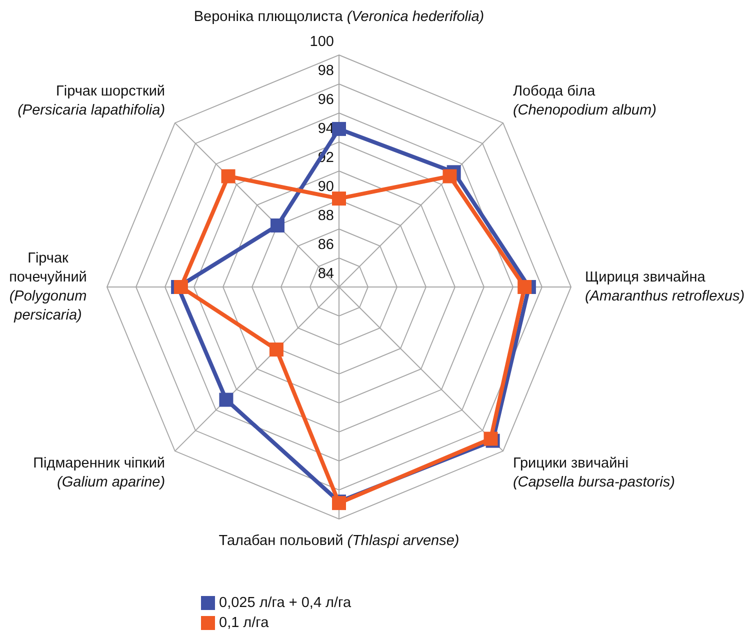 The width and height of the screenshot is (753, 637). Describe the element at coordinates (339, 540) in the screenshot. I see `spoke-label: Талабан польовий (Thlaspi arvense)` at that location.